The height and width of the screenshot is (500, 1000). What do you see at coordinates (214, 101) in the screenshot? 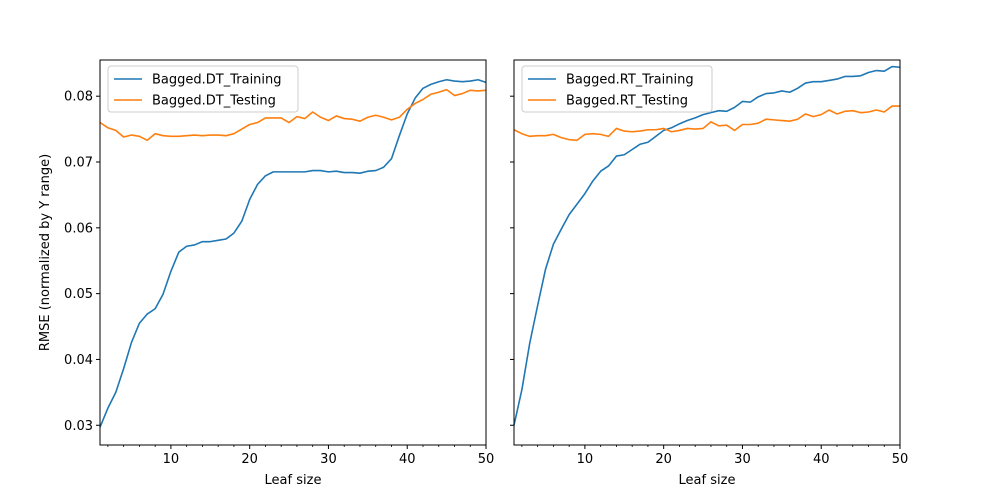
I see `legend-label: Bagged.DT_Testing` at bounding box center [214, 101].